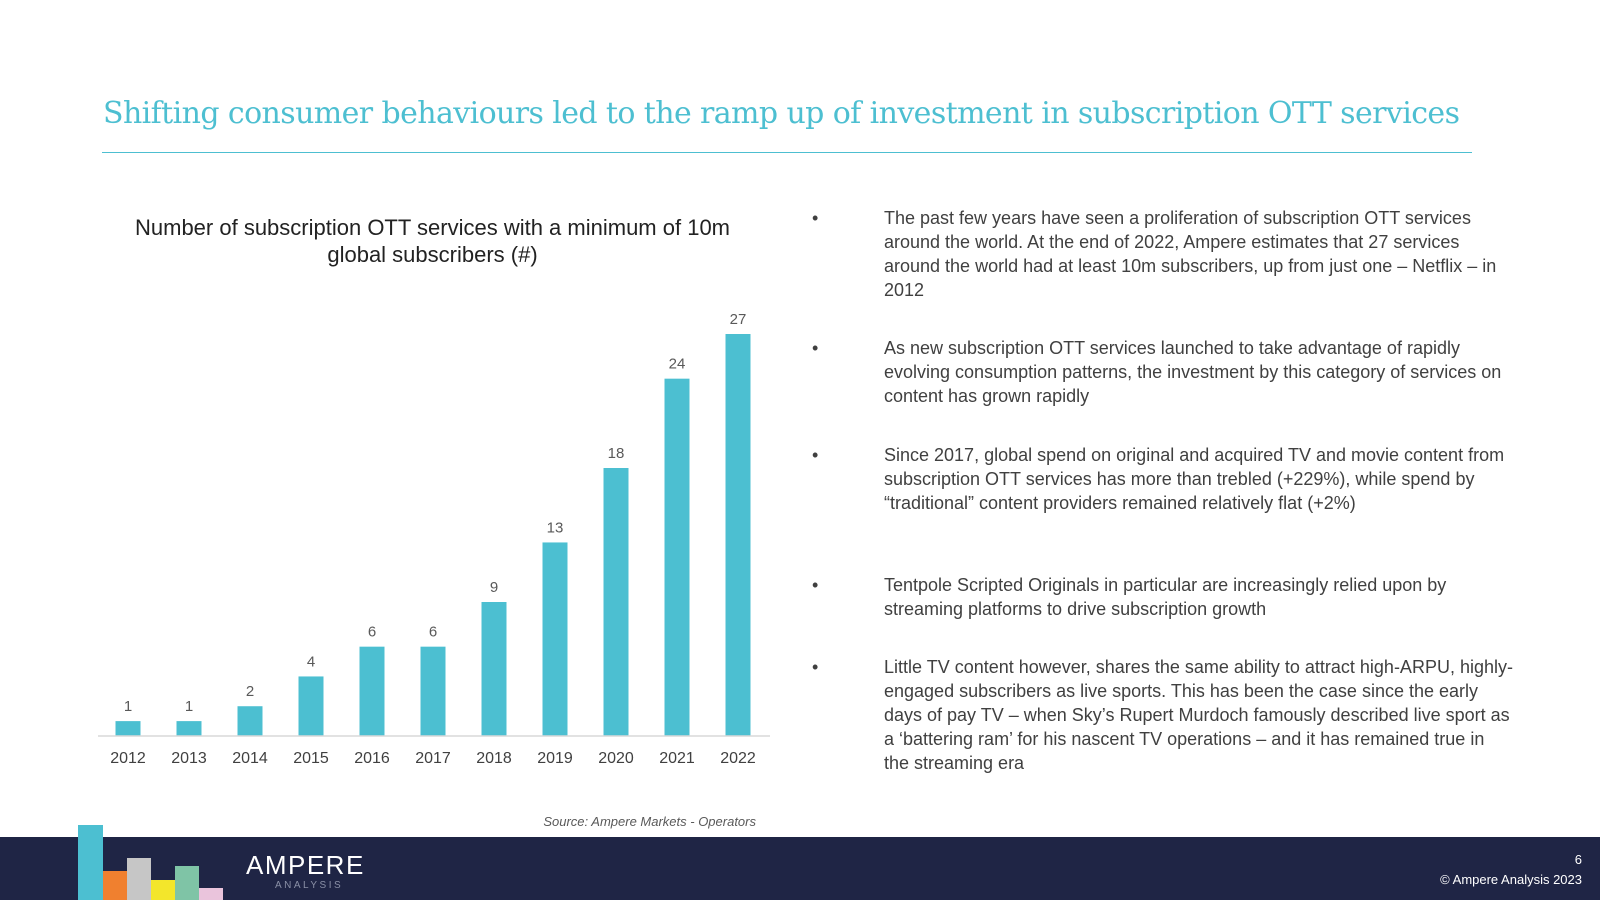 Image resolution: width=1600 pixels, height=900 pixels. I want to click on category-label-2017: 2017, so click(433, 758).